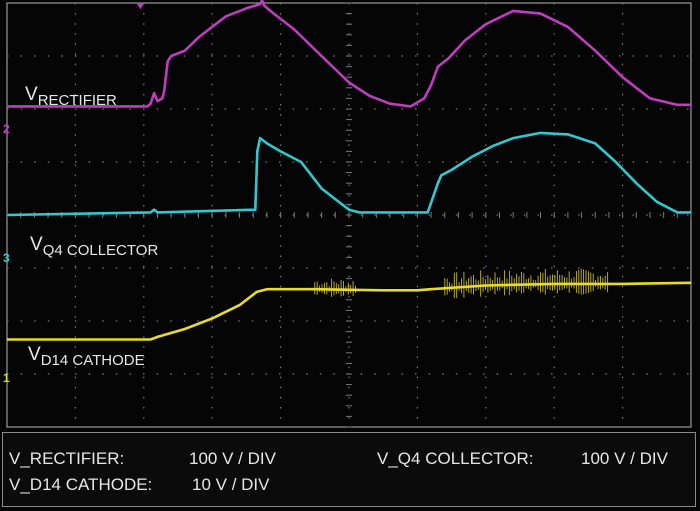  Describe the element at coordinates (461, 283) in the screenshot. I see `trace-noise-v-d14-cathode` at that location.